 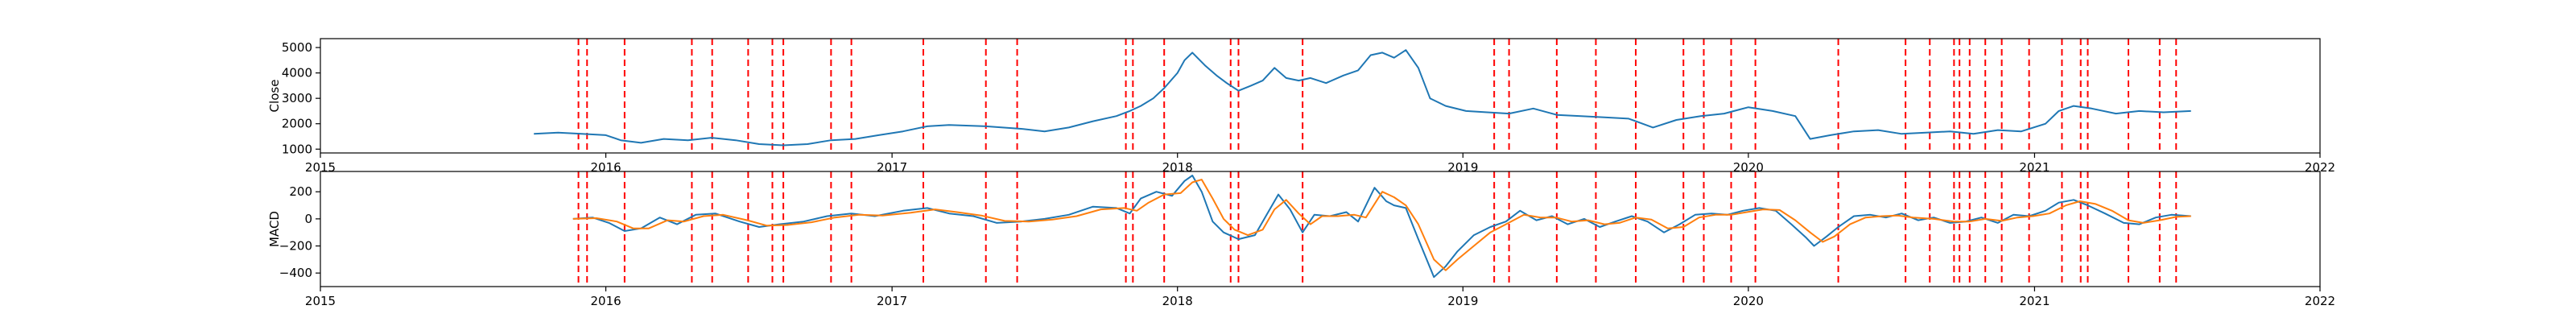 What do you see at coordinates (320, 301) in the screenshot?
I see `x-tick-label-2015: 2015` at bounding box center [320, 301].